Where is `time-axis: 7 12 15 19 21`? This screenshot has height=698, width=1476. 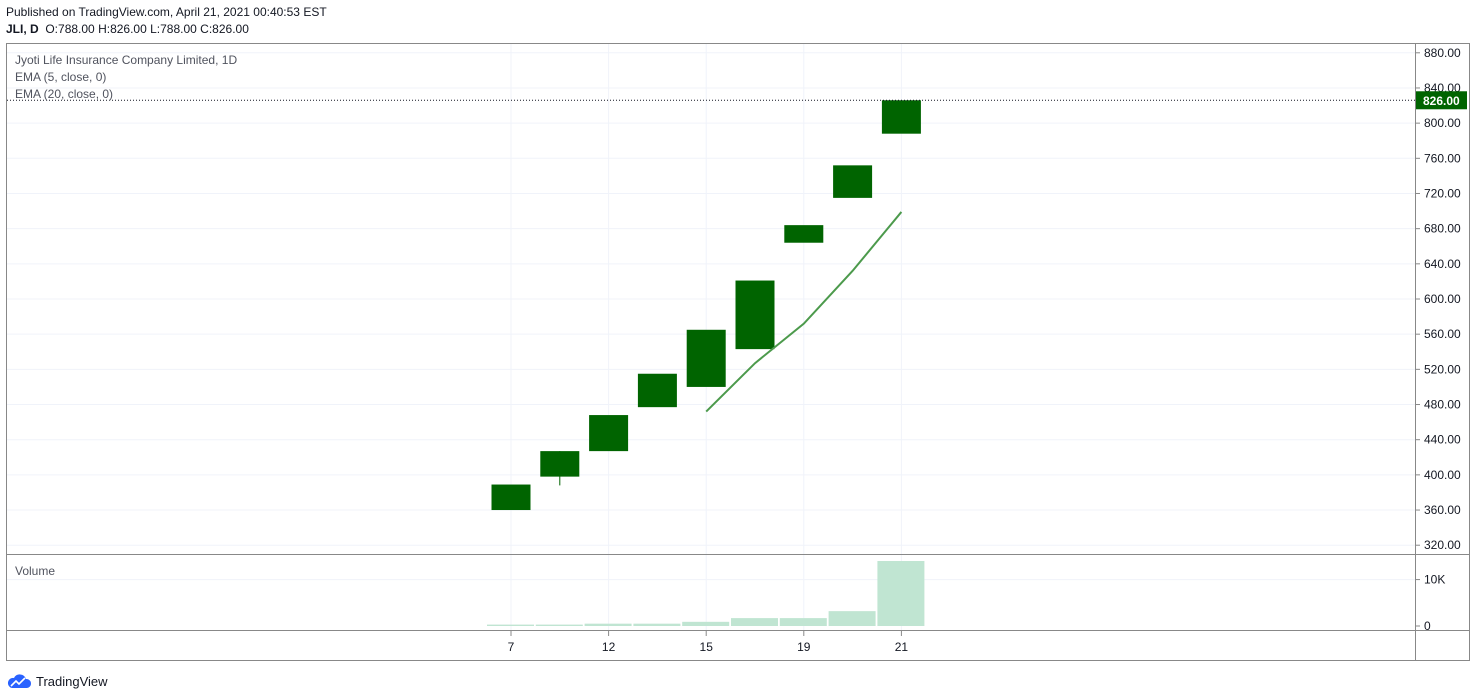 time-axis: 7 12 15 19 21 is located at coordinates (708, 642).